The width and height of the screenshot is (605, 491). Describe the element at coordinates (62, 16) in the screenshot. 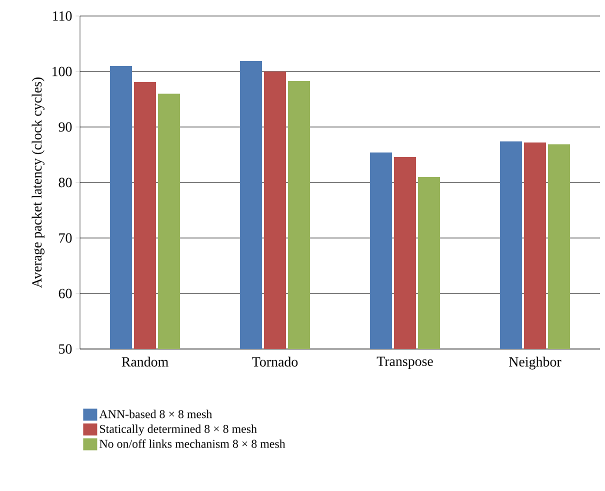

I see `y-tick-label: 110` at that location.